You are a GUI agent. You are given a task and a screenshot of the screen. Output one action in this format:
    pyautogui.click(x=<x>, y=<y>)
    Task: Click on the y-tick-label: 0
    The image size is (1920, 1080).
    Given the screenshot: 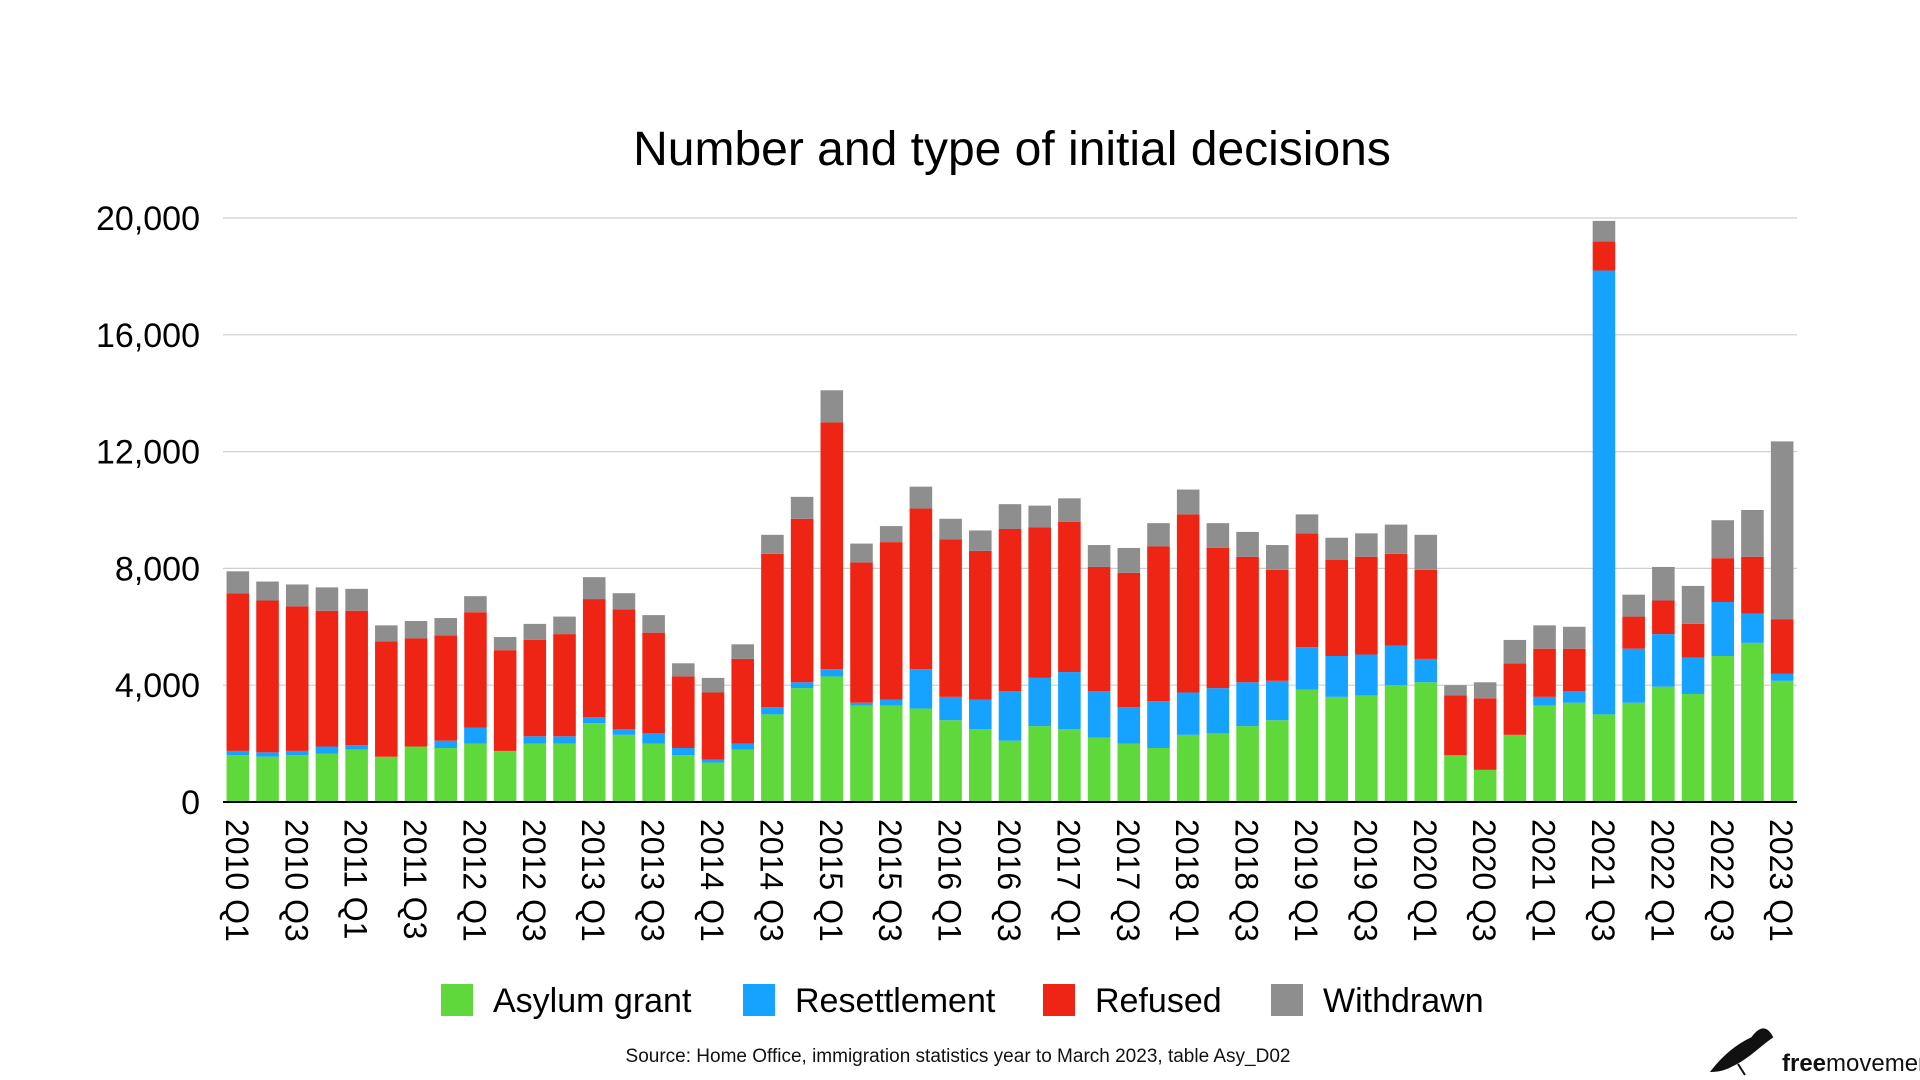 What is the action you would take?
    pyautogui.click(x=190, y=803)
    